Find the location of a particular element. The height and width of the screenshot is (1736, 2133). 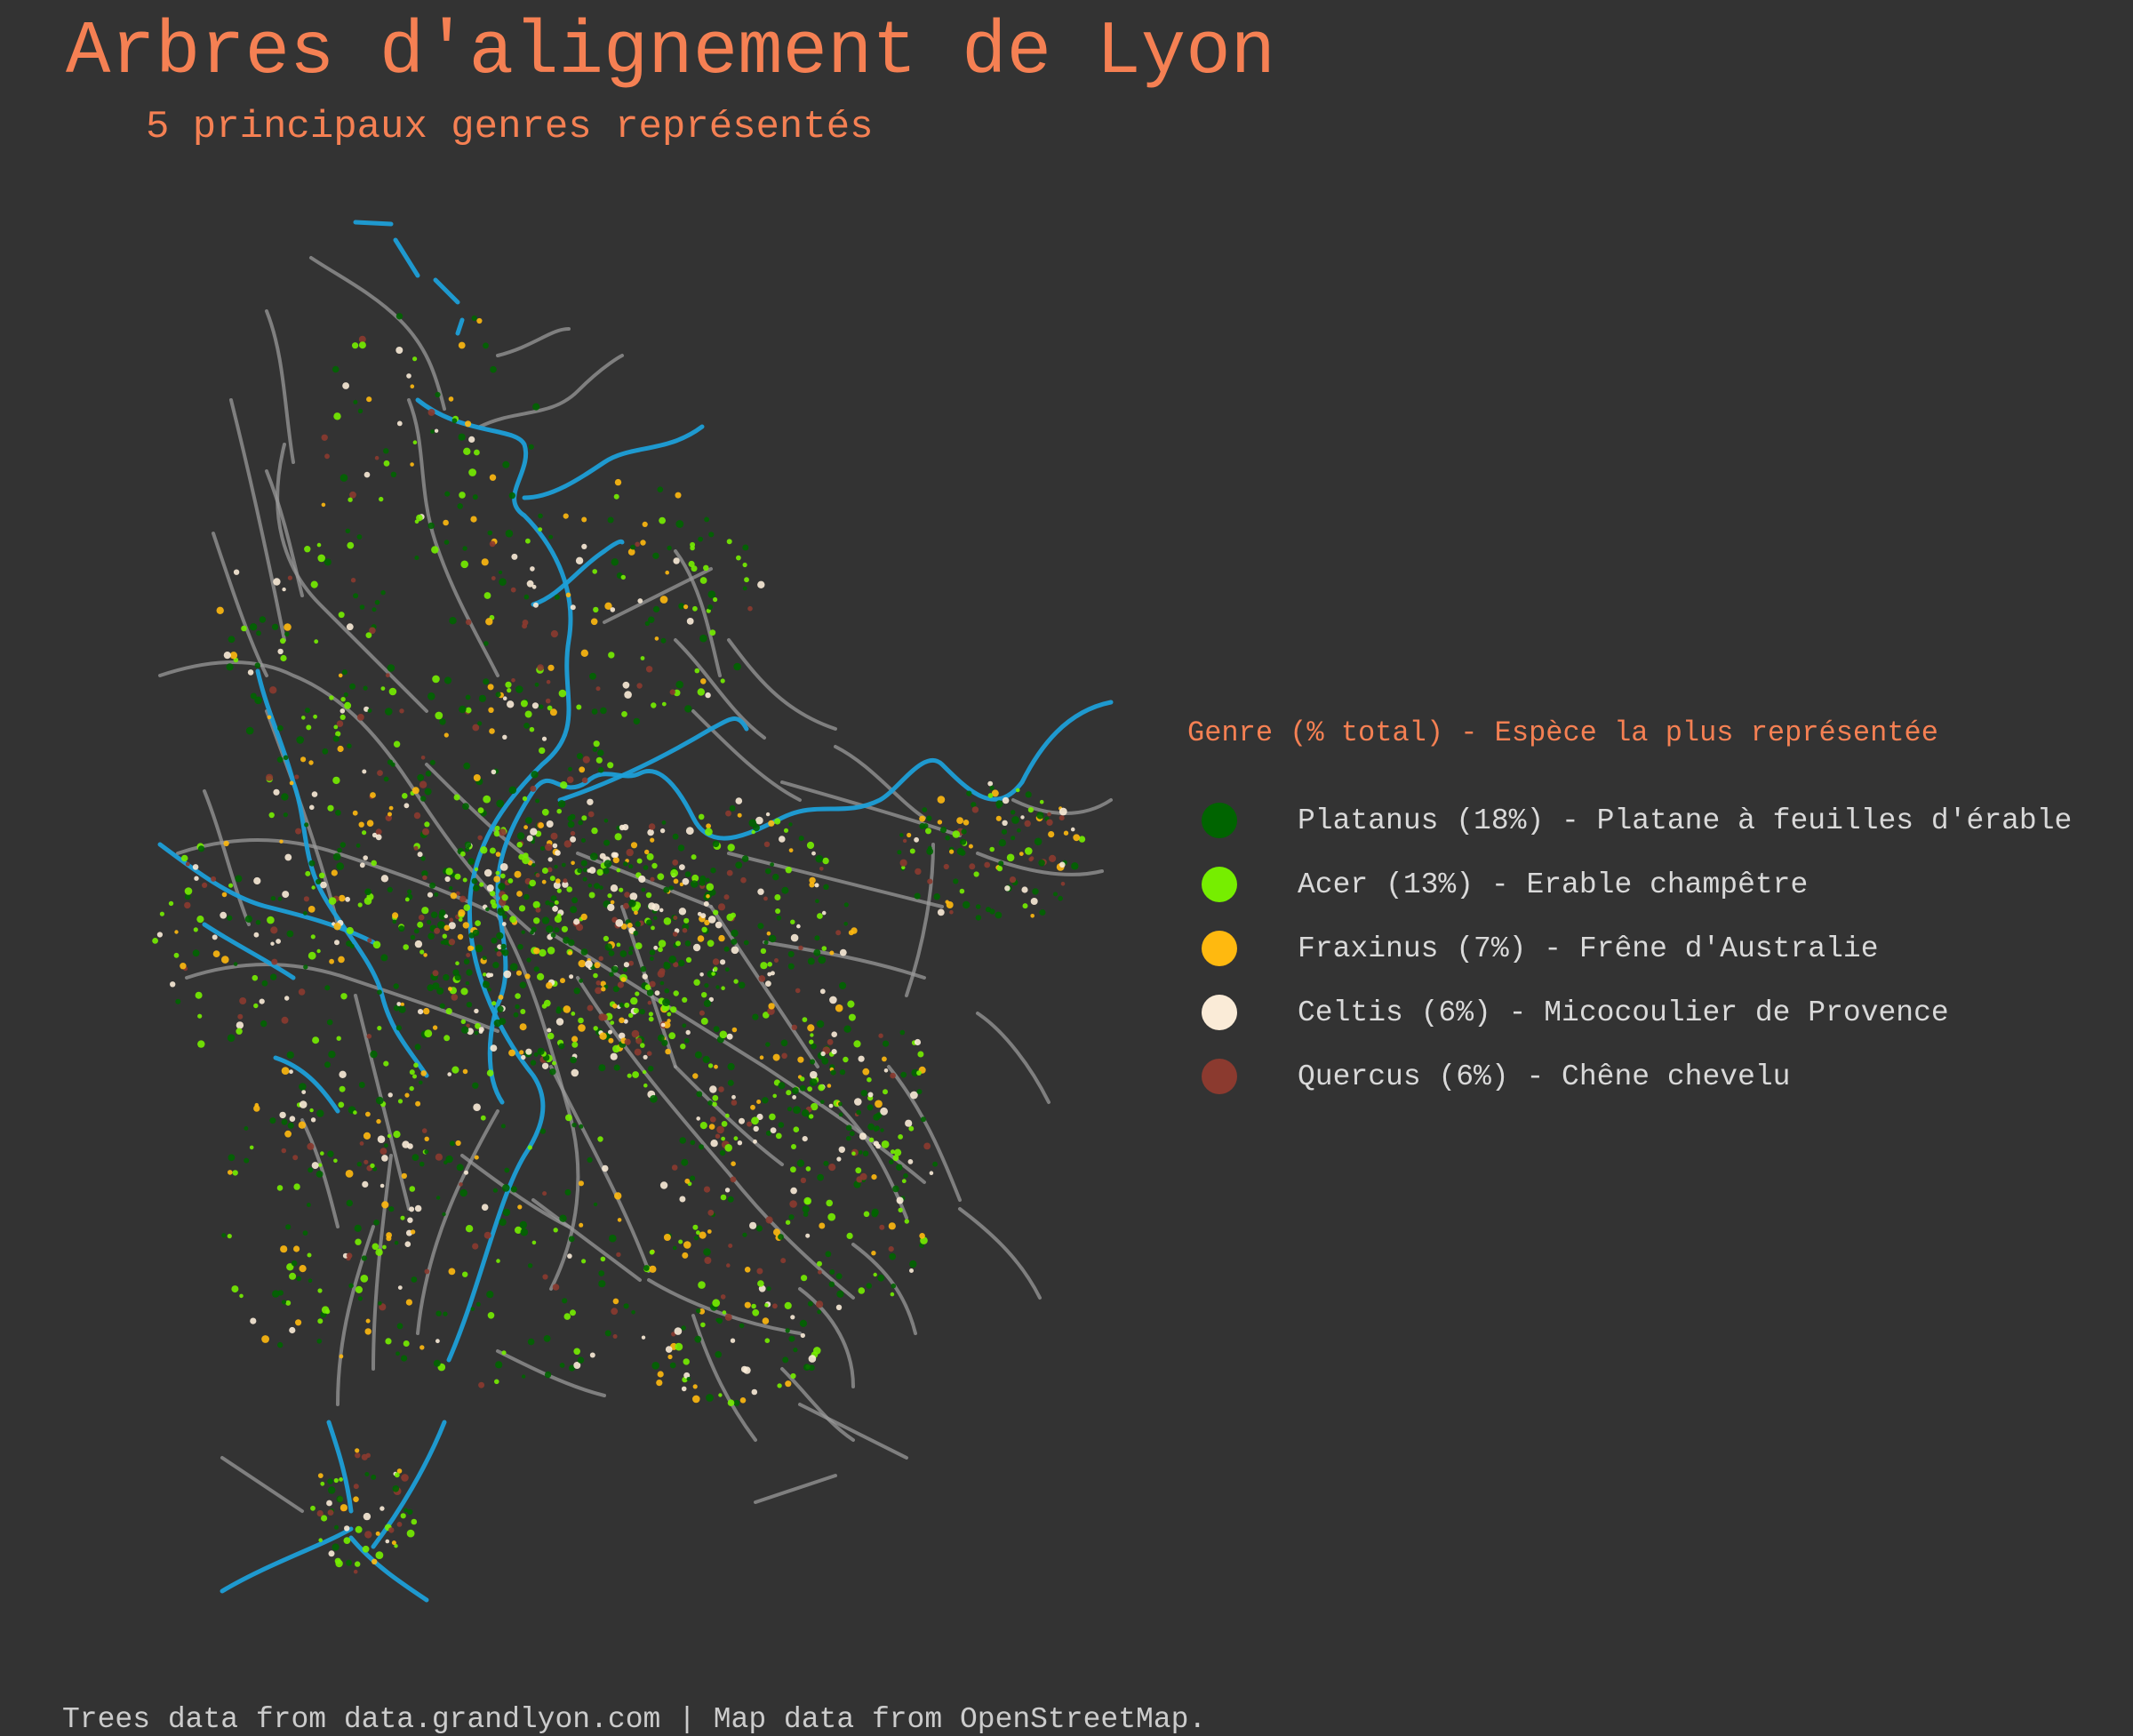

legend-item-celtis: Celtis (6%) - Micocoulier de Provence is located at coordinates (1654, 1012).